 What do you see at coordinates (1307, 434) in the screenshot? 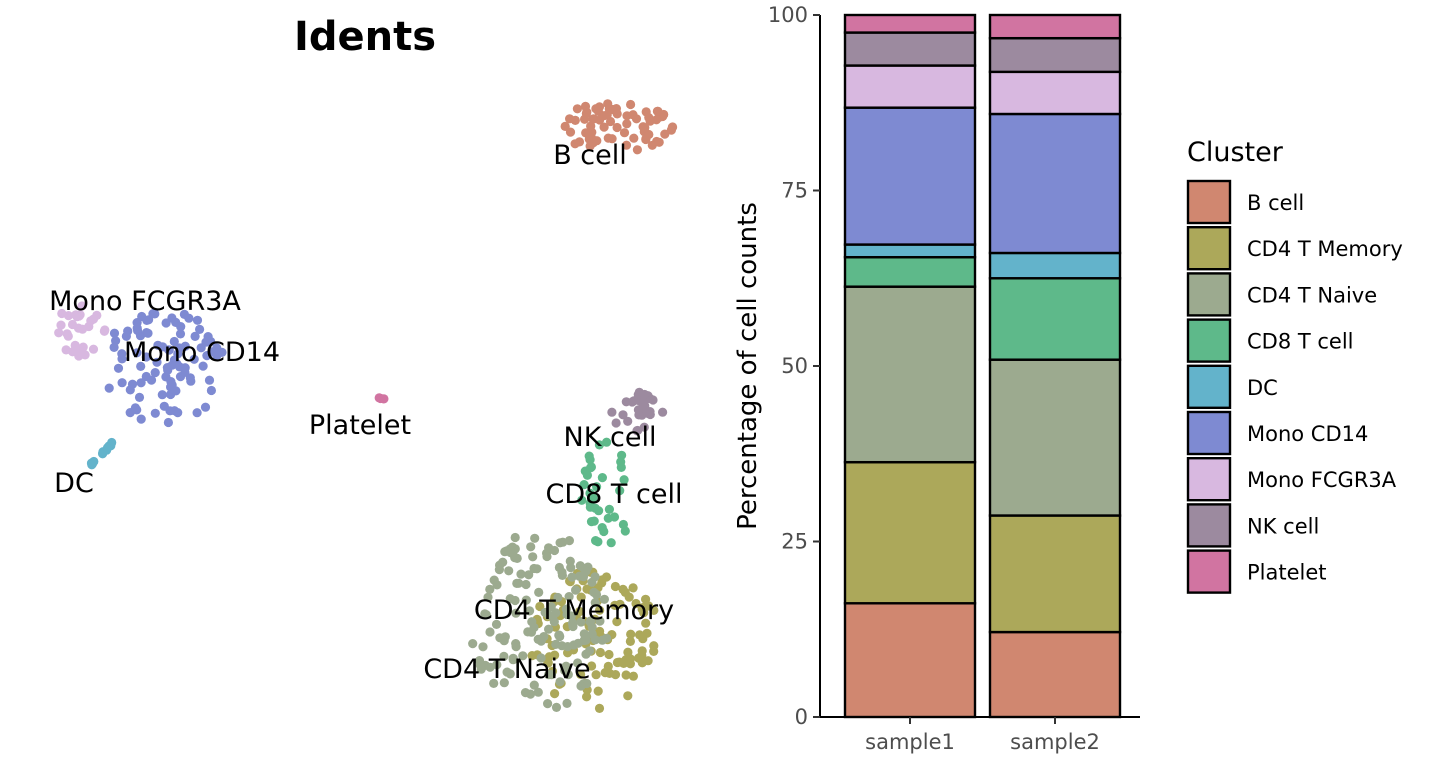
I see `legend-label-mono-cd14: Mono CD14` at bounding box center [1307, 434].